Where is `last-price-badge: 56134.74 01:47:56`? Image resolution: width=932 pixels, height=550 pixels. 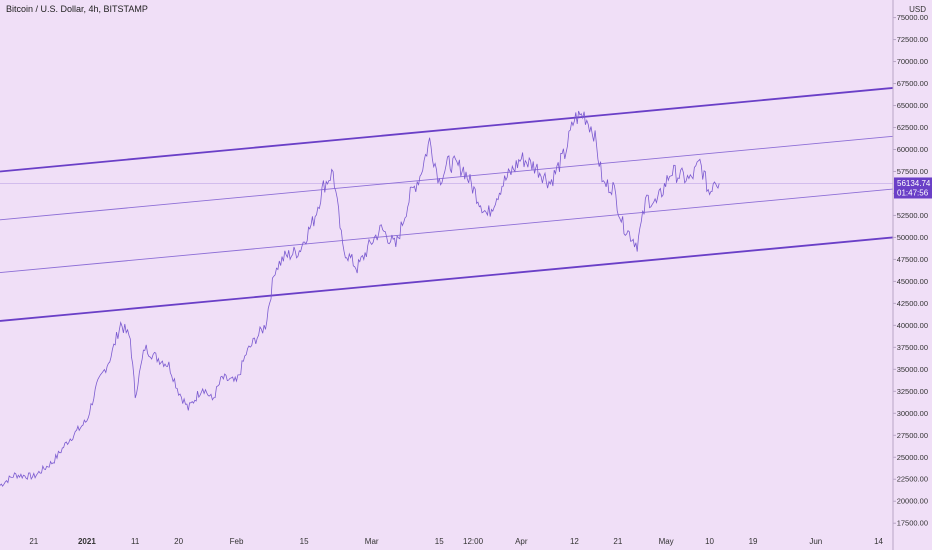
last-price-badge: 56134.74 01:47:56 is located at coordinates (913, 188).